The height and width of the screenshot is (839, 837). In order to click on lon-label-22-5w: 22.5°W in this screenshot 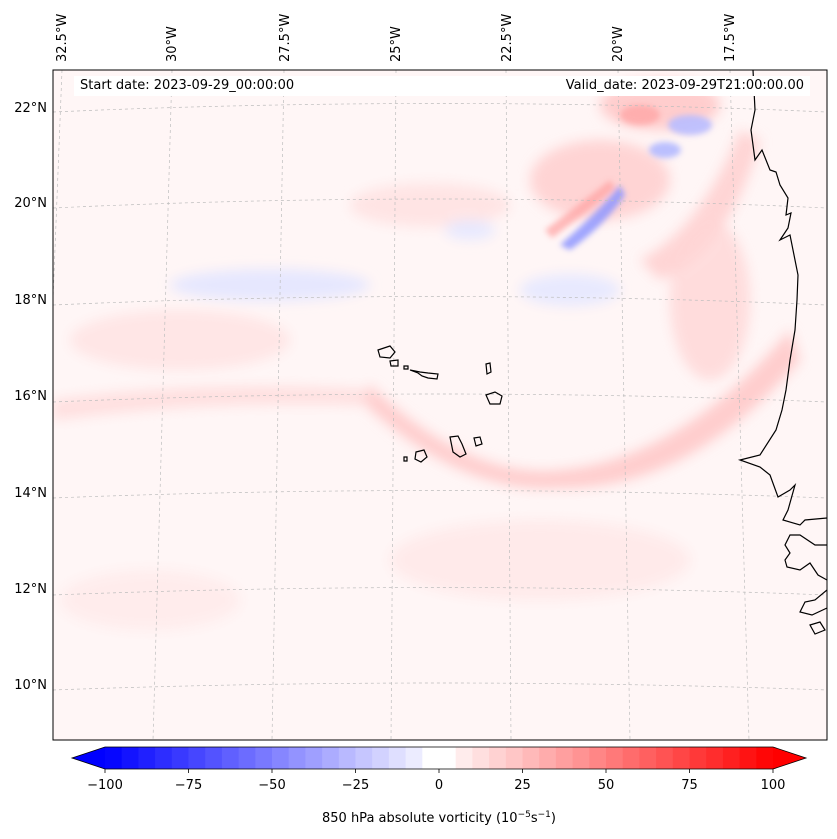, I will do `click(507, 38)`.